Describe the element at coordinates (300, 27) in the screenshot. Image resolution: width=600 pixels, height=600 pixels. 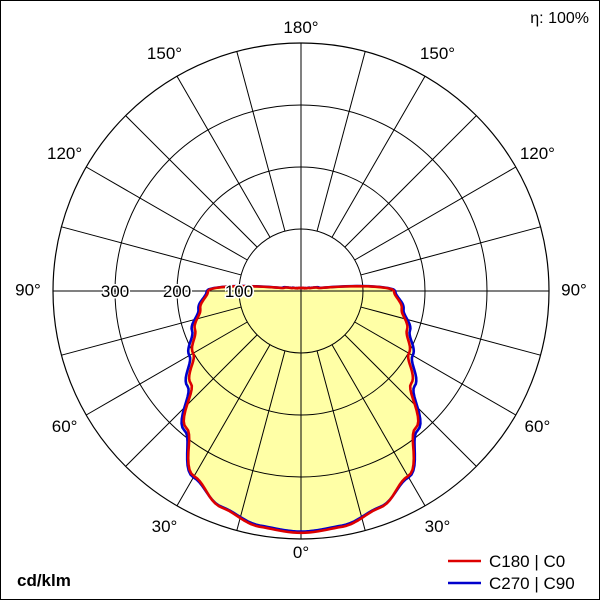
I see `angle-label-180: 180°` at that location.